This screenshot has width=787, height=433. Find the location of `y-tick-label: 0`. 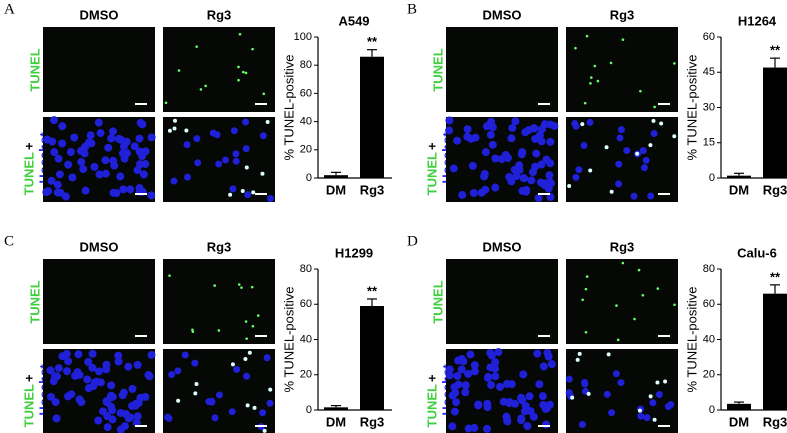

y-tick-label: 0 is located at coordinates (712, 178).